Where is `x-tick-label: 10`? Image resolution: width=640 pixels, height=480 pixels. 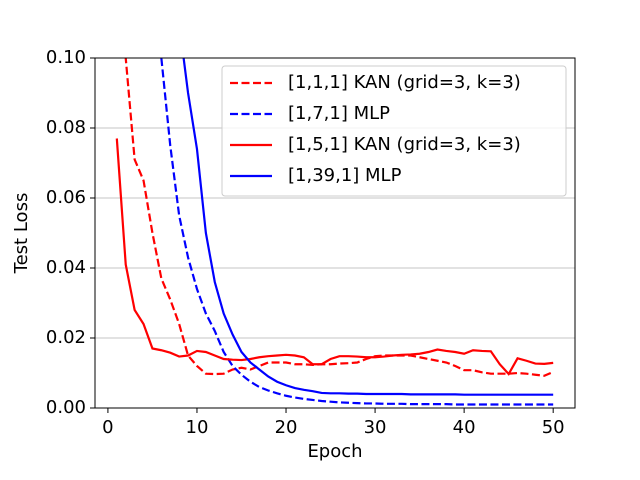 x-tick-label: 10 is located at coordinates (197, 427).